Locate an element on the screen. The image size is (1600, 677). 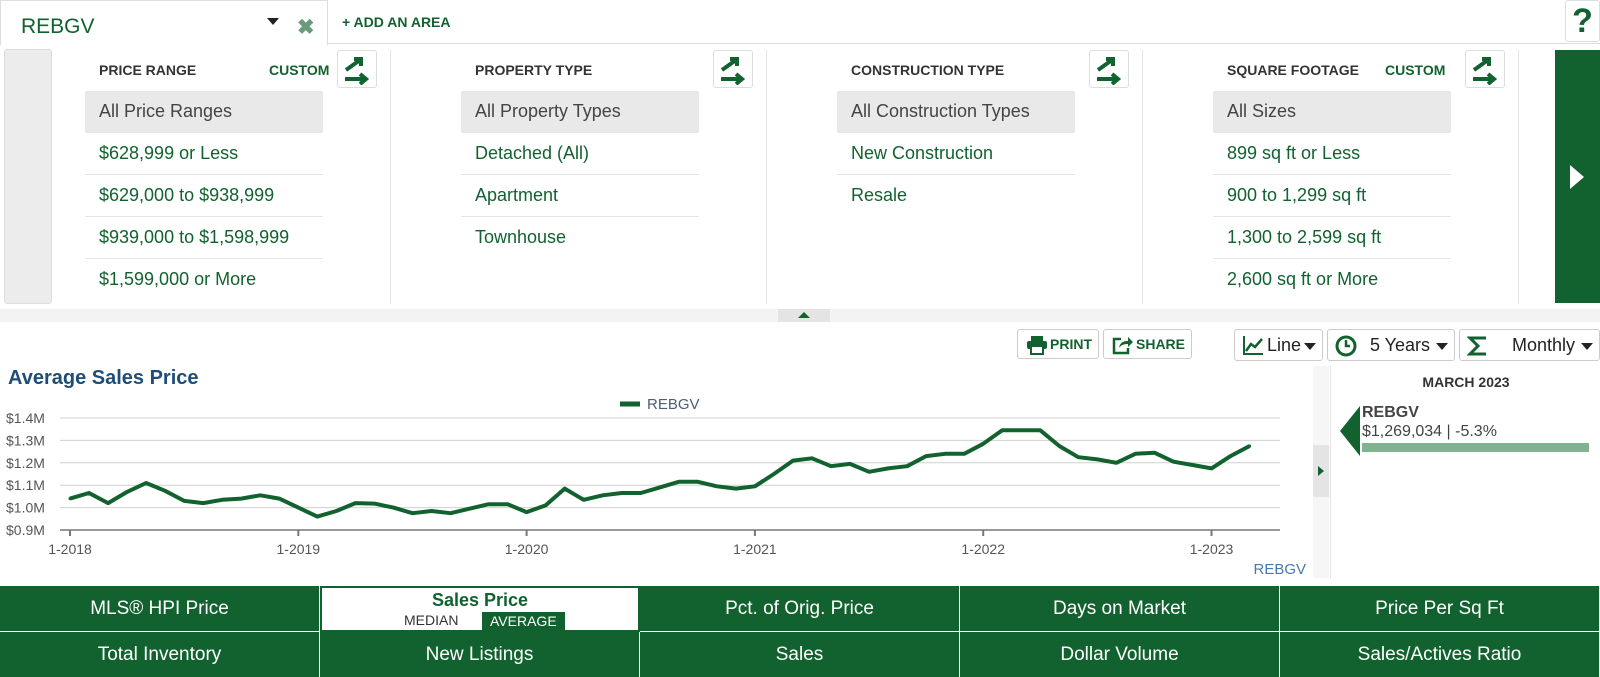
filter-option: 900 to 1,299 sq ft is located at coordinates (1332, 196).